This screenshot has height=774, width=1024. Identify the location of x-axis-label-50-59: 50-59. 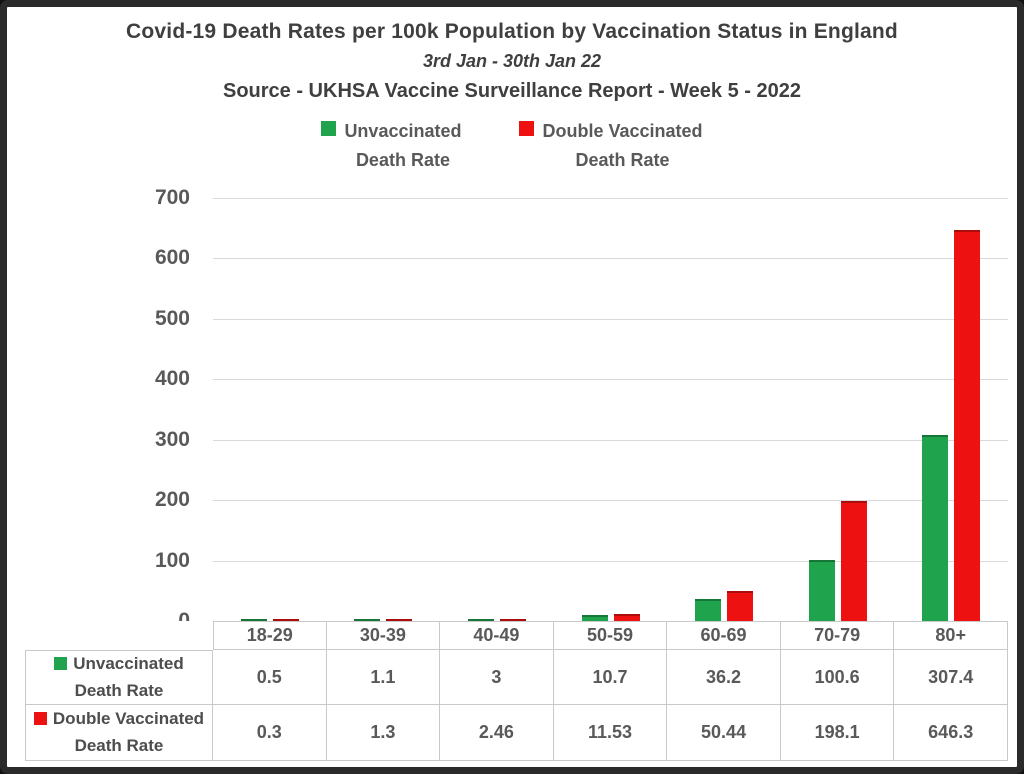
(610, 635).